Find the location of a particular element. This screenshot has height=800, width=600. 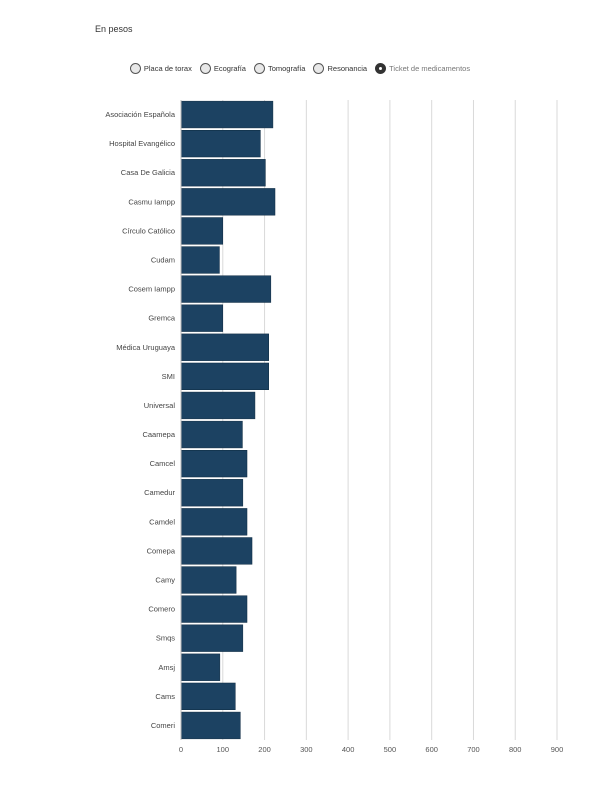

category-label: Camy is located at coordinates (165, 580).